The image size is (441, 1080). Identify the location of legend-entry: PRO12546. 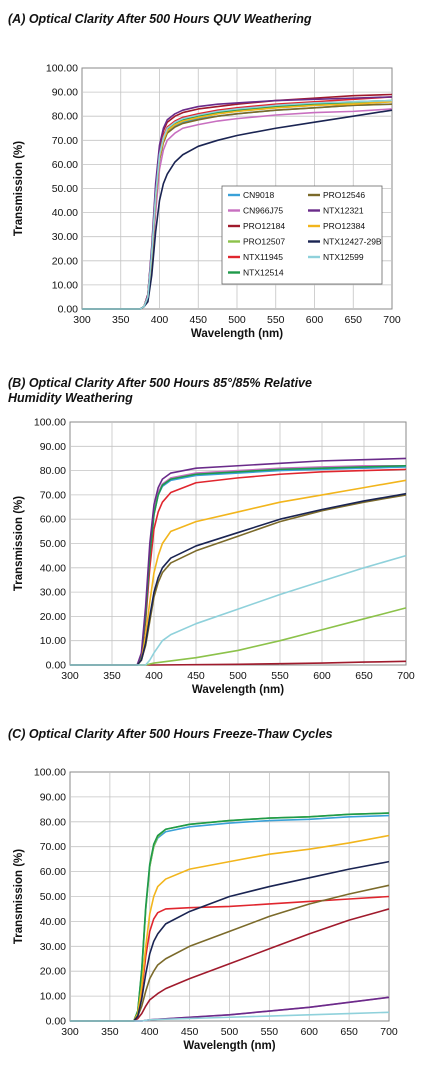
(344, 195).